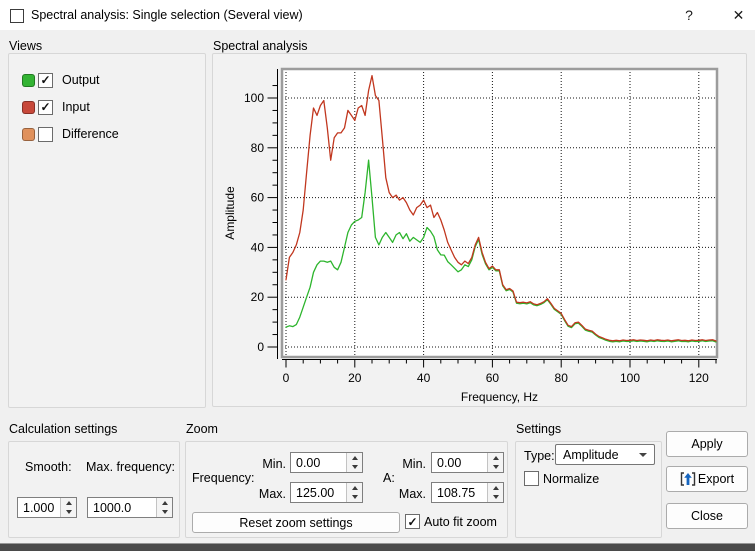  I want to click on close-icon: ✕, so click(738, 15).